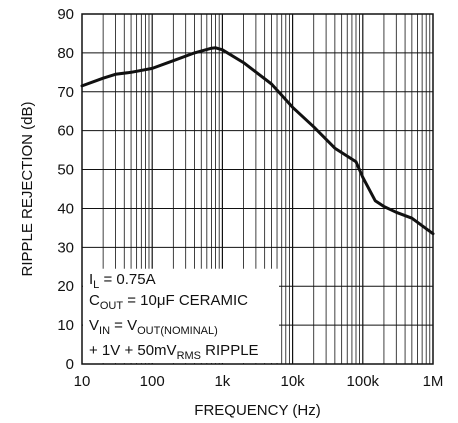 The image size is (458, 423). Describe the element at coordinates (65, 170) in the screenshot. I see `y-tick-label: 50` at that location.